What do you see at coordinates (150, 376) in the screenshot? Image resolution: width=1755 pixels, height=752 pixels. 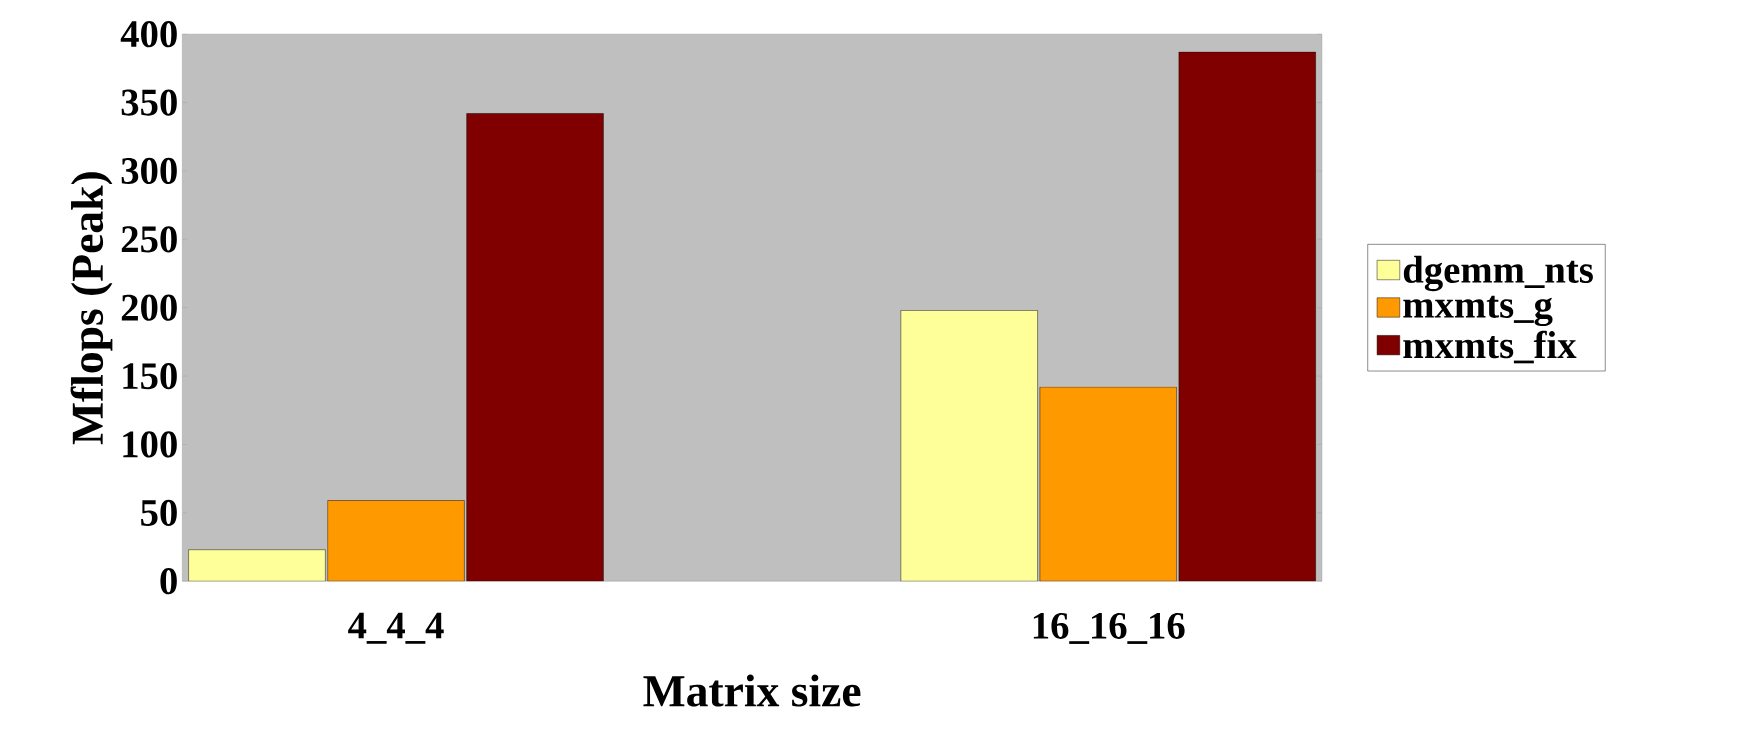 I see `y-tick-label: 150` at bounding box center [150, 376].